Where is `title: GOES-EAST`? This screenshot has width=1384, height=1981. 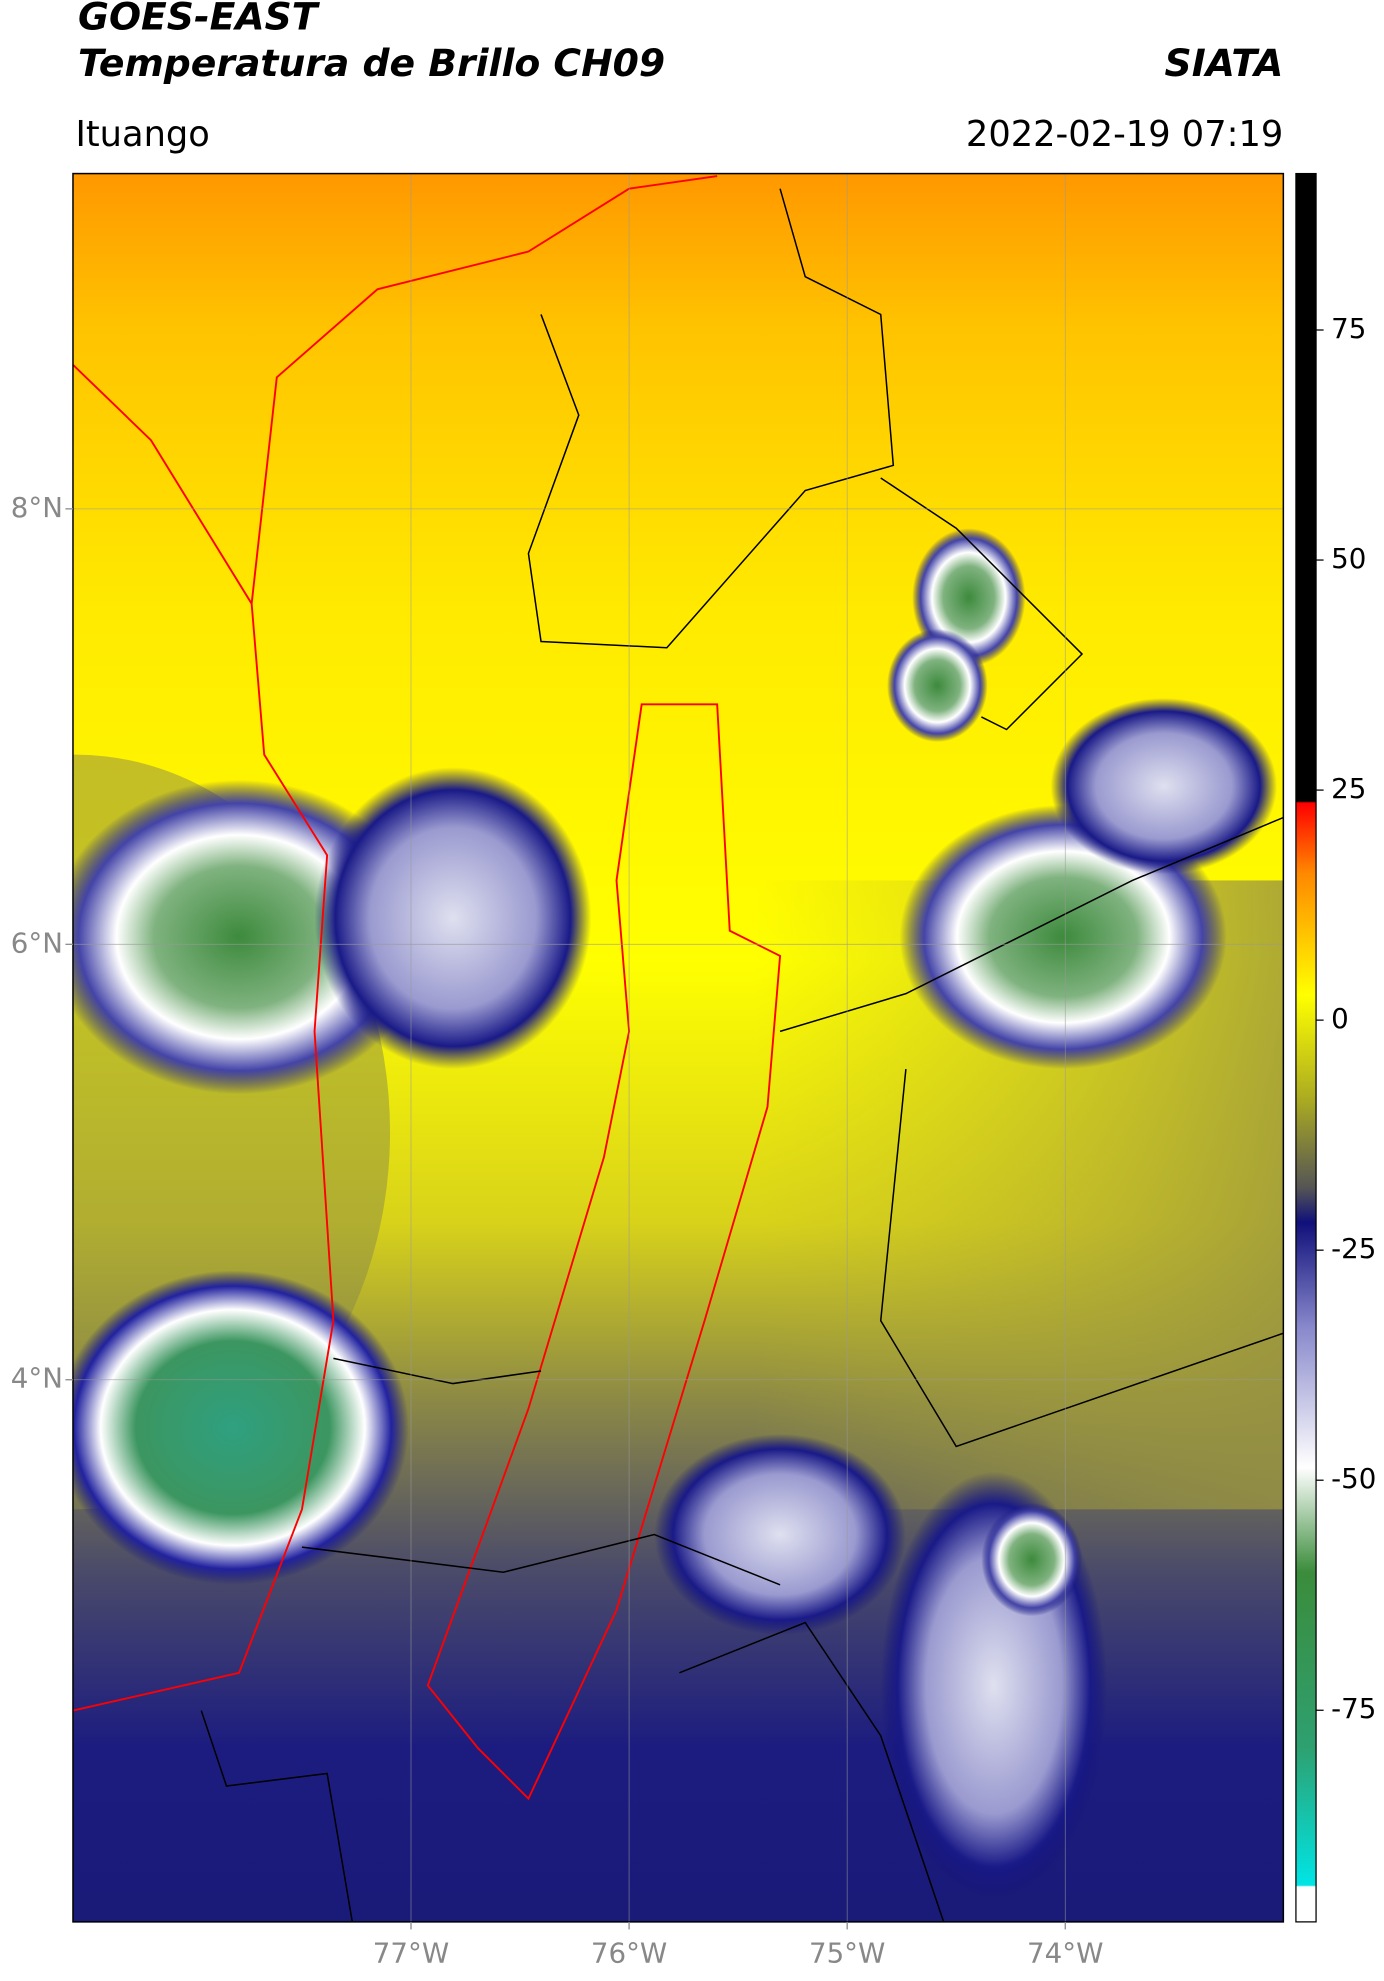 title: GOES-EAST is located at coordinates (199, 19).